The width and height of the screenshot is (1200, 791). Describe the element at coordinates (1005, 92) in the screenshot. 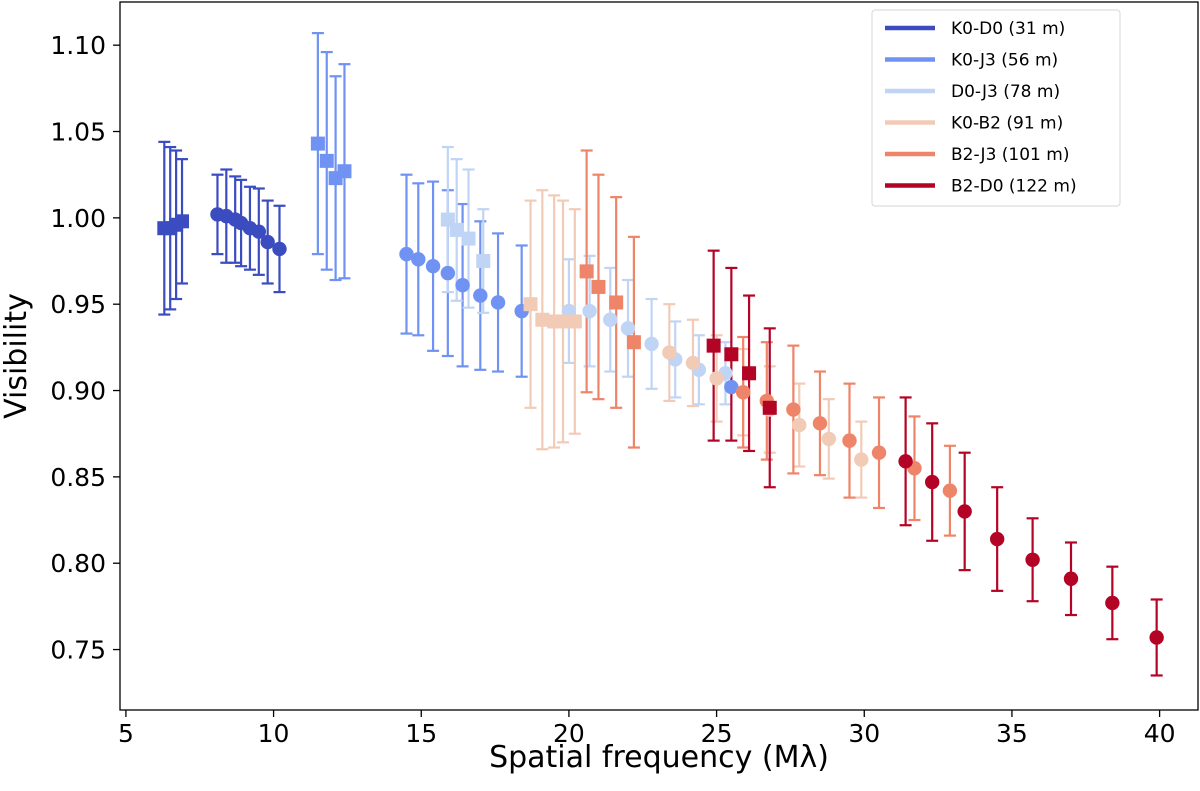

I see `legend-label: D0-J3 (78 m)` at that location.